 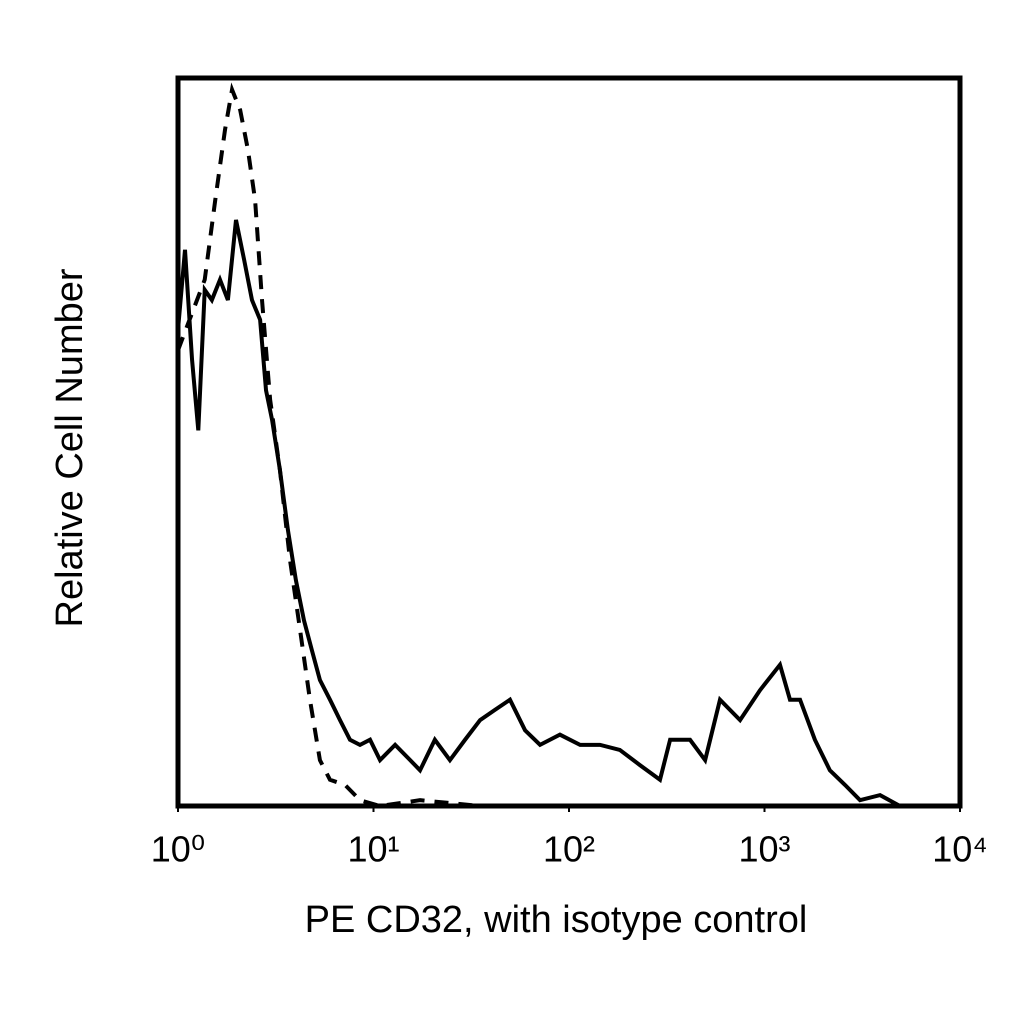 What do you see at coordinates (569, 849) in the screenshot?
I see `x-tick-label: 10²` at bounding box center [569, 849].